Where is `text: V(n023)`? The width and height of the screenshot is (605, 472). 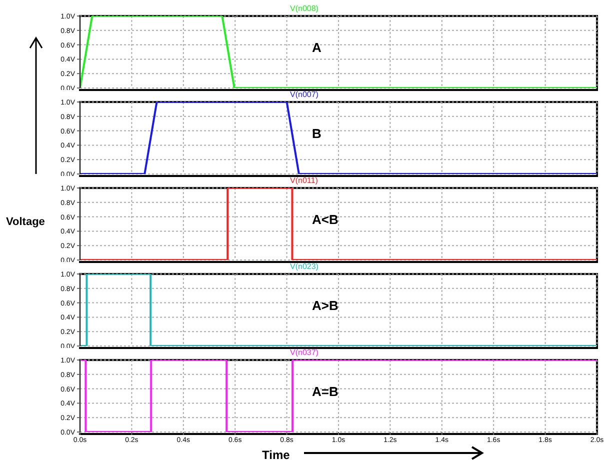
text: V(n023) is located at coordinates (304, 267).